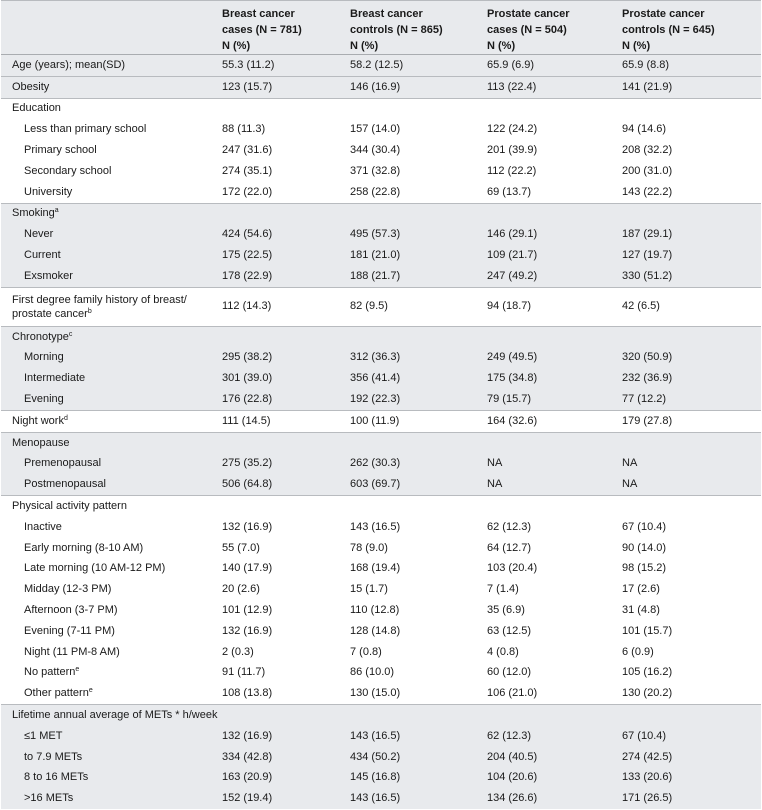  Describe the element at coordinates (105, 400) in the screenshot. I see `row-label: Evening` at that location.